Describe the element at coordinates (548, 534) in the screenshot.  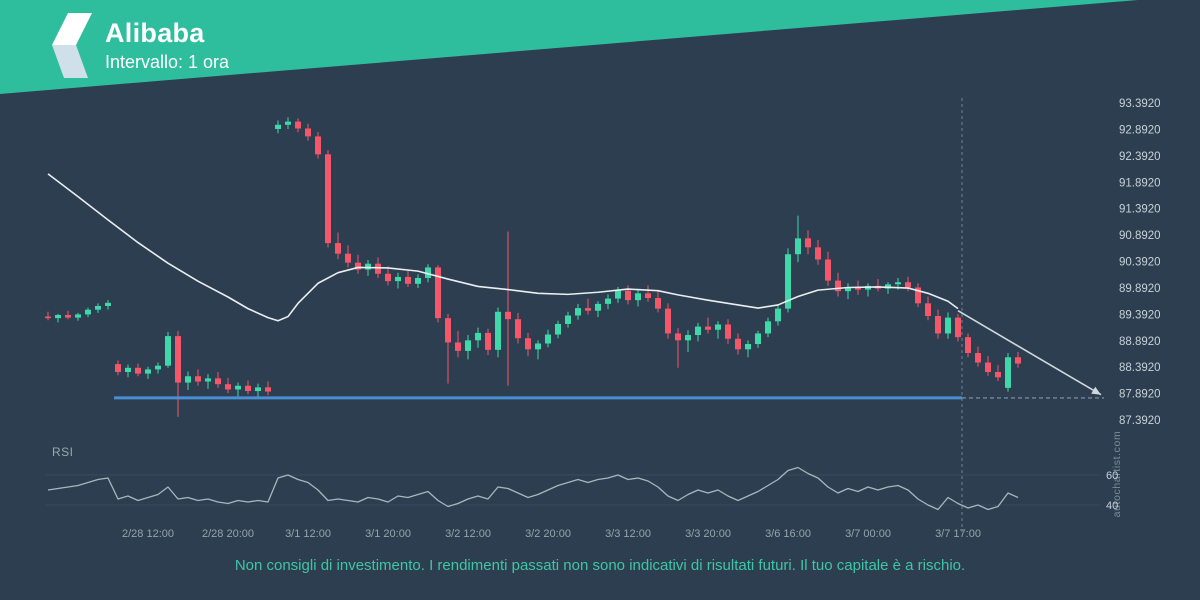
I see `x-axis-label: 3/2 20:00` at that location.